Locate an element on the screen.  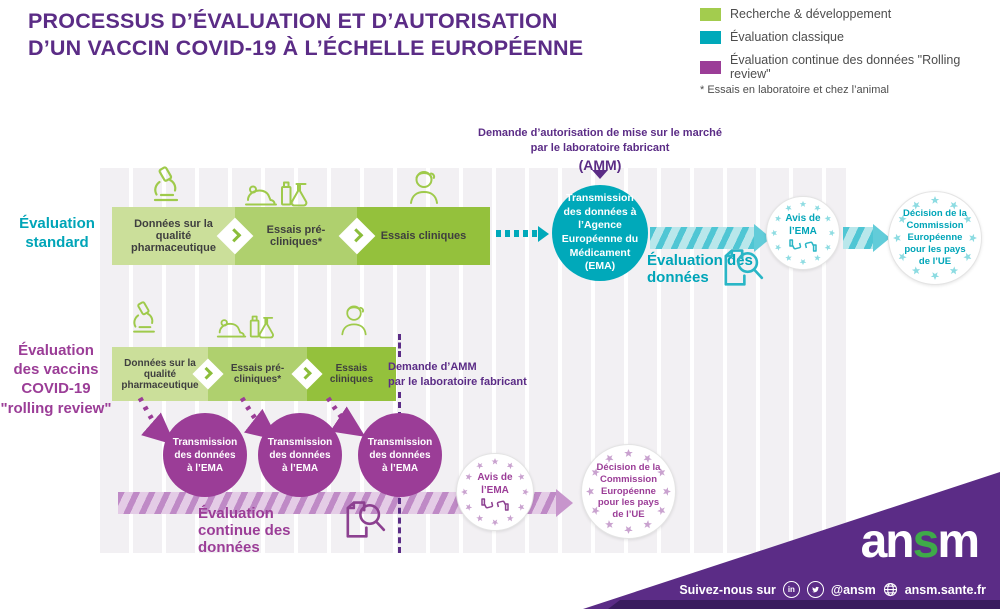
legend-swatch-green is located at coordinates (710, 14).